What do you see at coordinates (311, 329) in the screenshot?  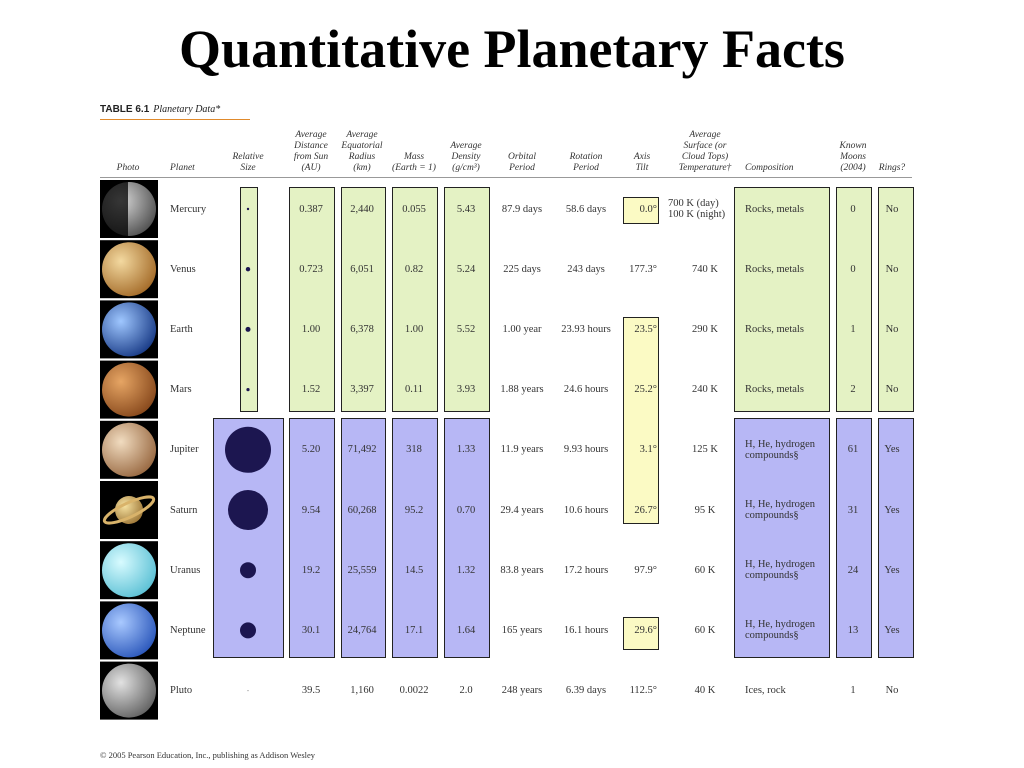 I see `table-cell: 1.00` at bounding box center [311, 329].